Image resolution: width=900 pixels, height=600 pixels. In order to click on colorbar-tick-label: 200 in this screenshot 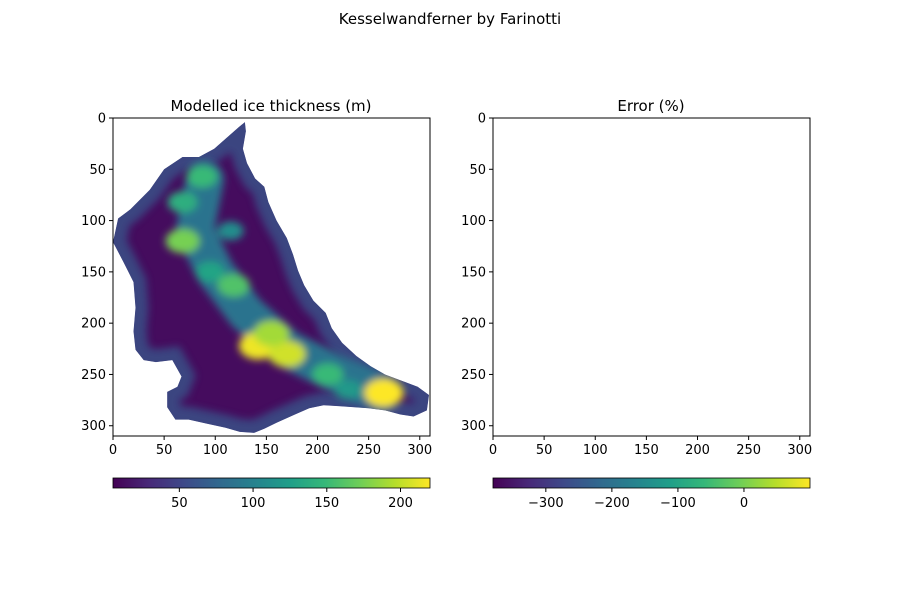, I will do `click(400, 503)`.